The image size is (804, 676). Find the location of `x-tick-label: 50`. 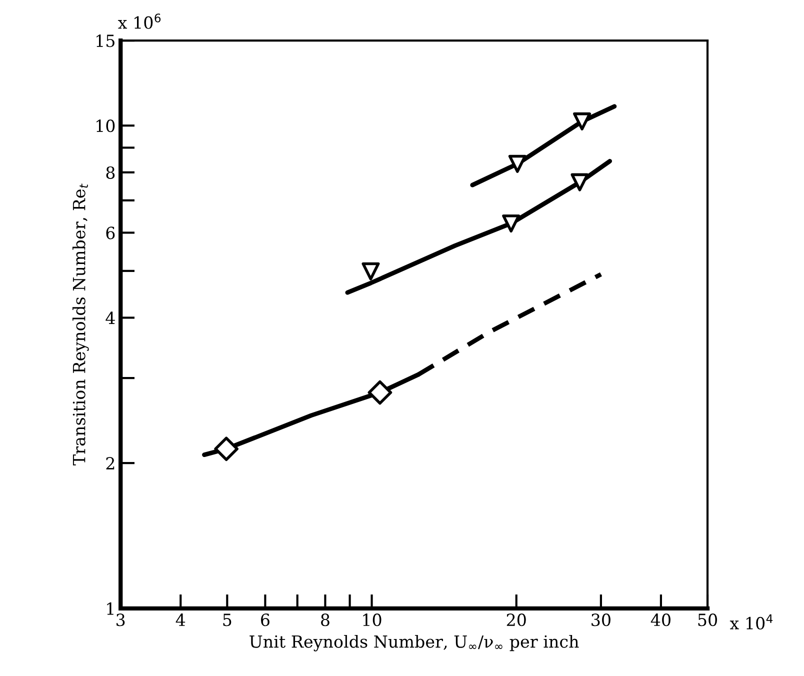

x-tick-label: 50 is located at coordinates (708, 620).